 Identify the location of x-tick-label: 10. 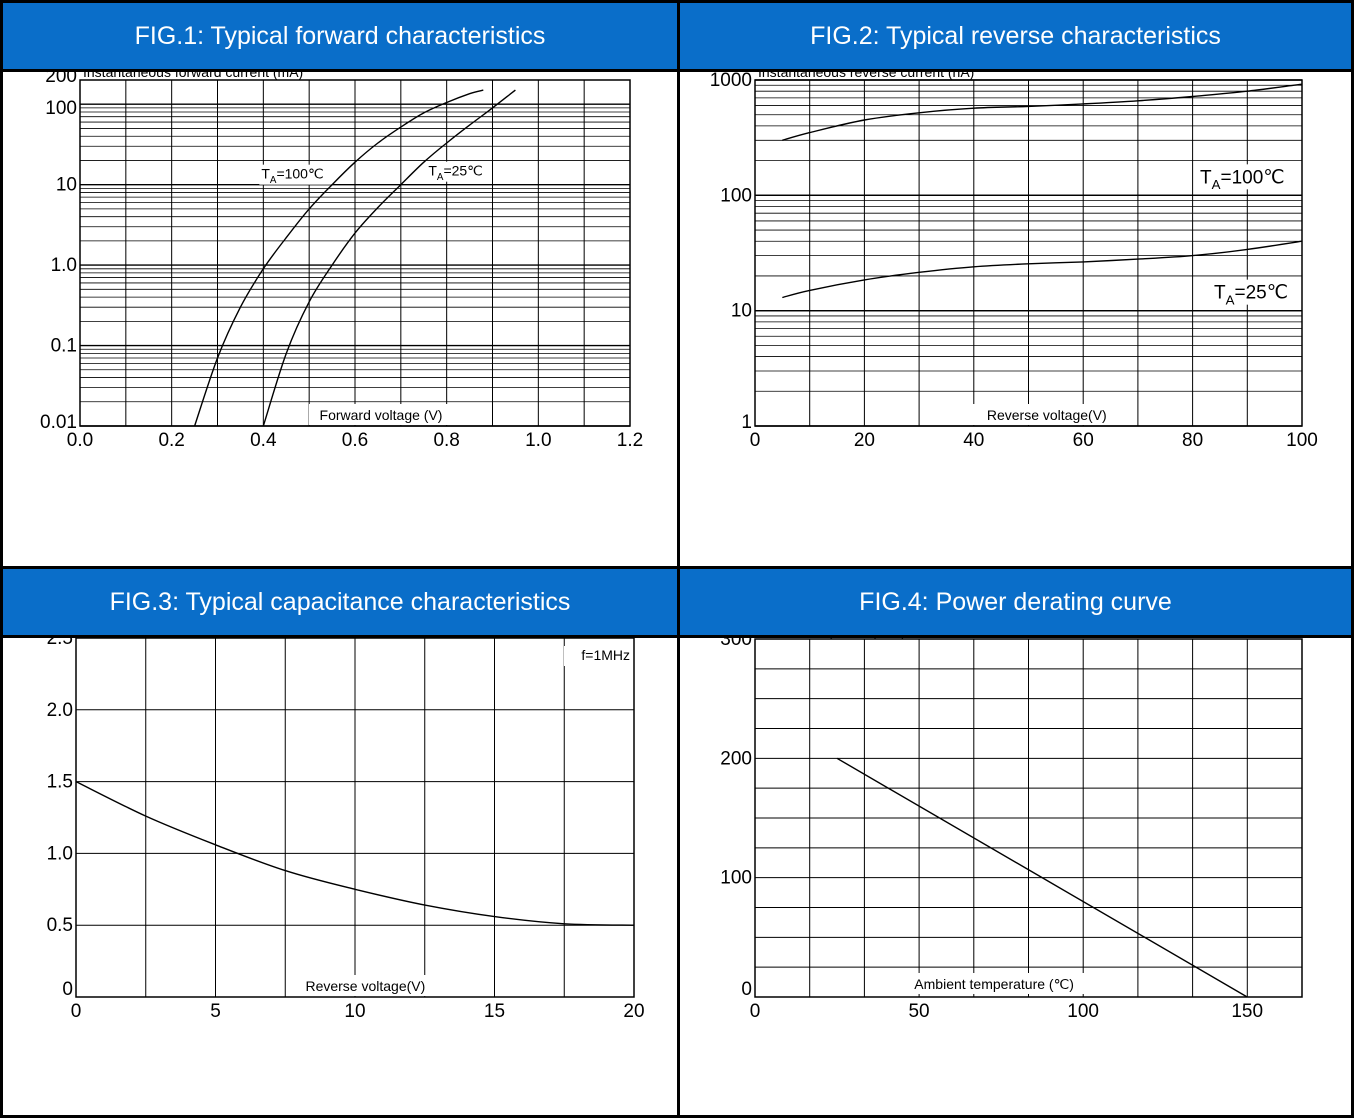
(354, 1011).